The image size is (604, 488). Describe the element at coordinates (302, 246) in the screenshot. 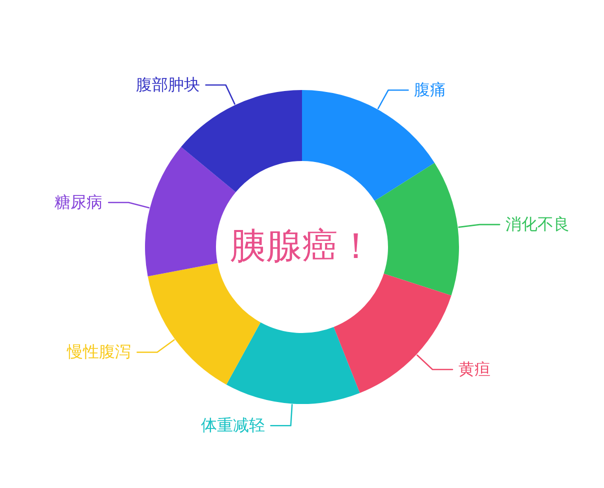

I see `text: 胰腺癌！` at that location.